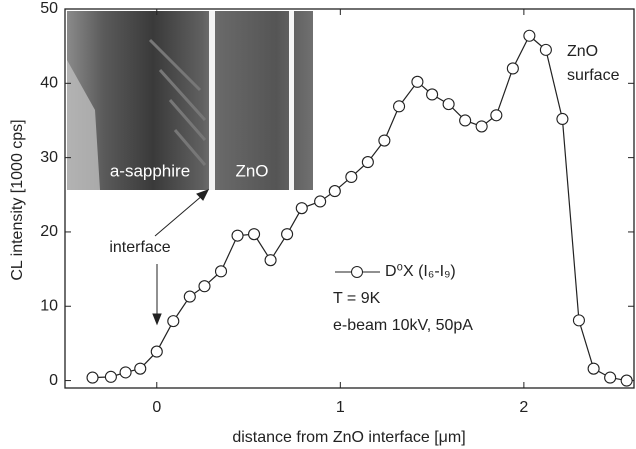 Image resolution: width=636 pixels, height=449 pixels. I want to click on x-tick-label: 1, so click(340, 407).